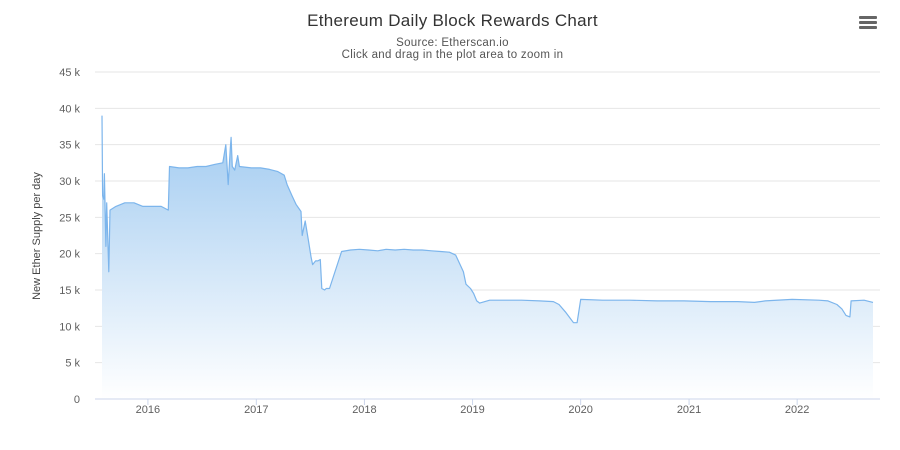 The image size is (900, 450). Describe the element at coordinates (797, 410) in the screenshot. I see `x-tick-label: 2022` at that location.